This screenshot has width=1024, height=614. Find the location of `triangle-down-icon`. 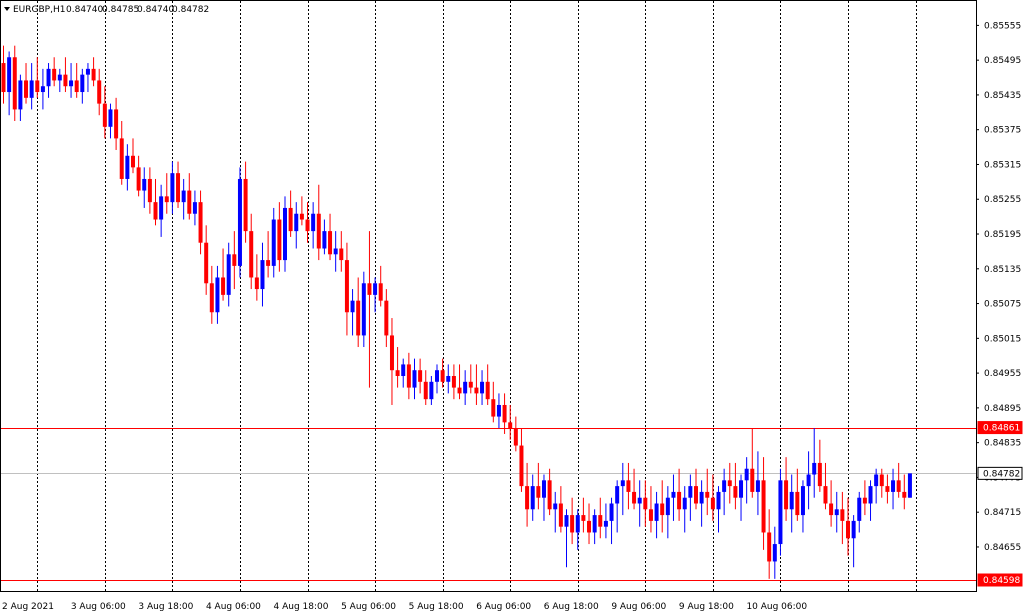

triangle-down-icon is located at coordinates (7, 9).